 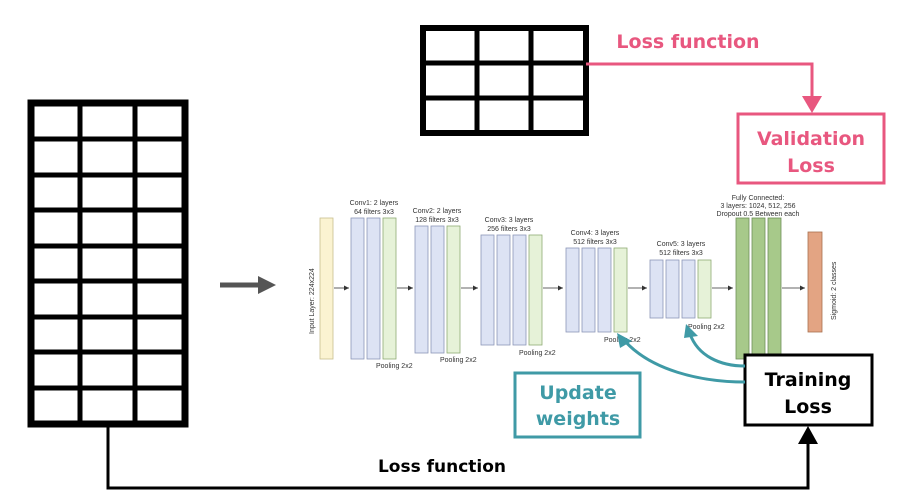 What do you see at coordinates (374, 203) in the screenshot?
I see `conv1-label-line1: Conv1: 2 layers` at bounding box center [374, 203].